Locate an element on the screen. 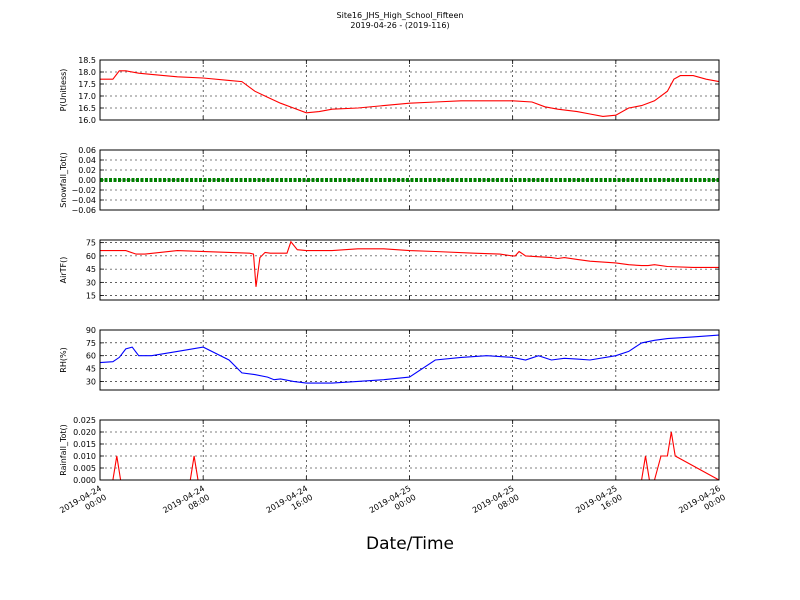  panel-2-ytick-label-0: −0.06 is located at coordinates (83, 210).